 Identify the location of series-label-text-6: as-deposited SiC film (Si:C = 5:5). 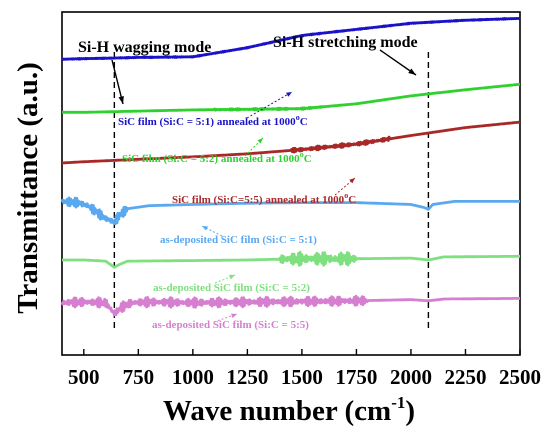
(230, 325).